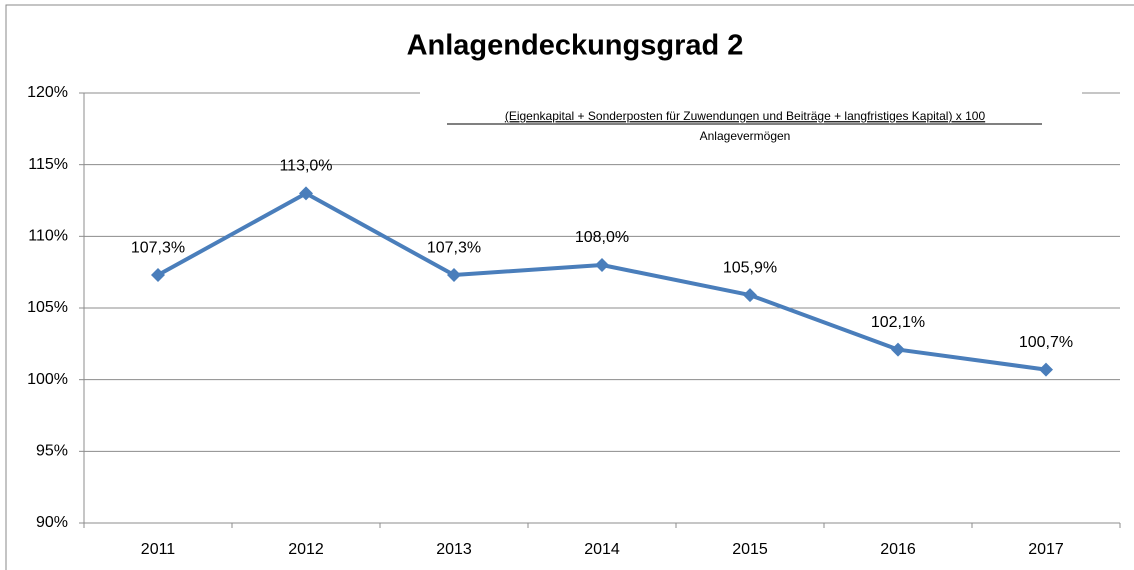 This screenshot has width=1134, height=570. Describe the element at coordinates (1046, 549) in the screenshot. I see `x-tick-label: 2017` at that location.